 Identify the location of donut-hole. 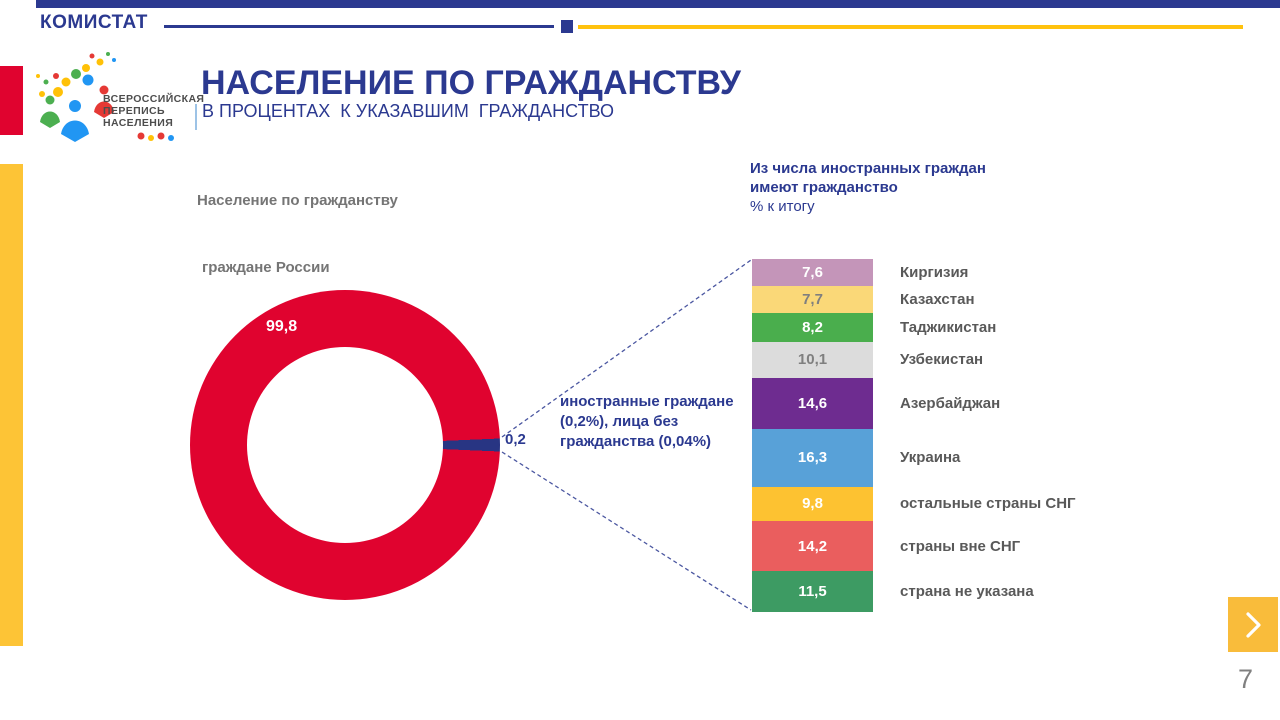
(345, 445).